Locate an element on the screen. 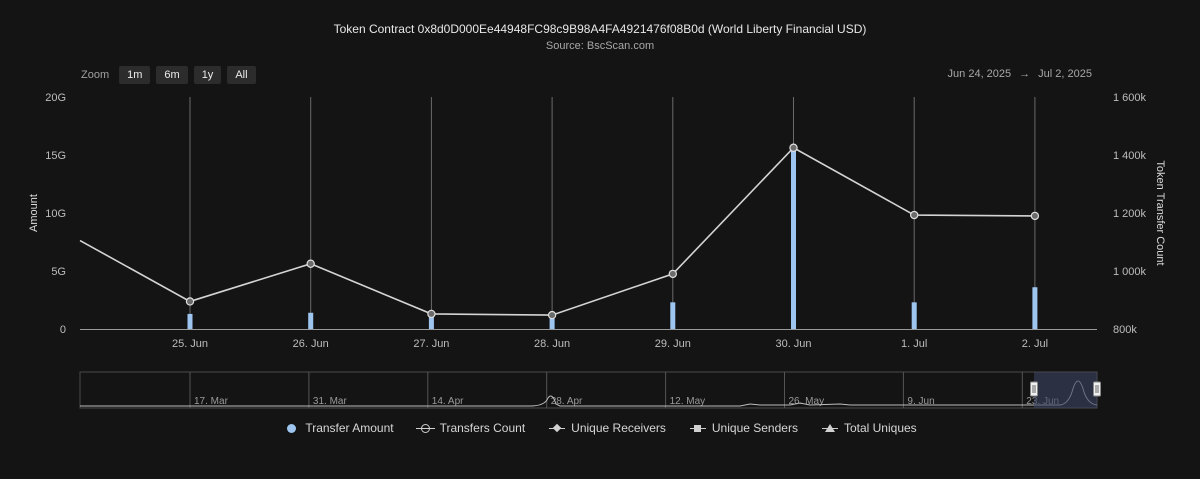 The image size is (1200, 479). navigator-date-label: 14. Apr is located at coordinates (448, 401).